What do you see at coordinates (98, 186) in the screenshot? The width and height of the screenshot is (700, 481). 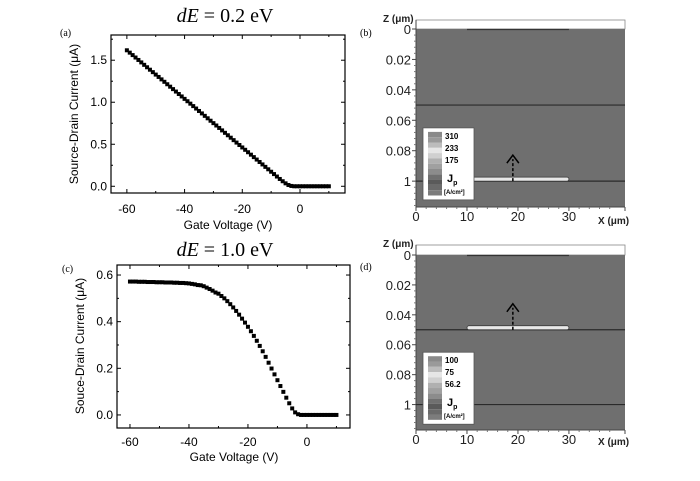 I see `y-tick-label: 0.0` at bounding box center [98, 186].